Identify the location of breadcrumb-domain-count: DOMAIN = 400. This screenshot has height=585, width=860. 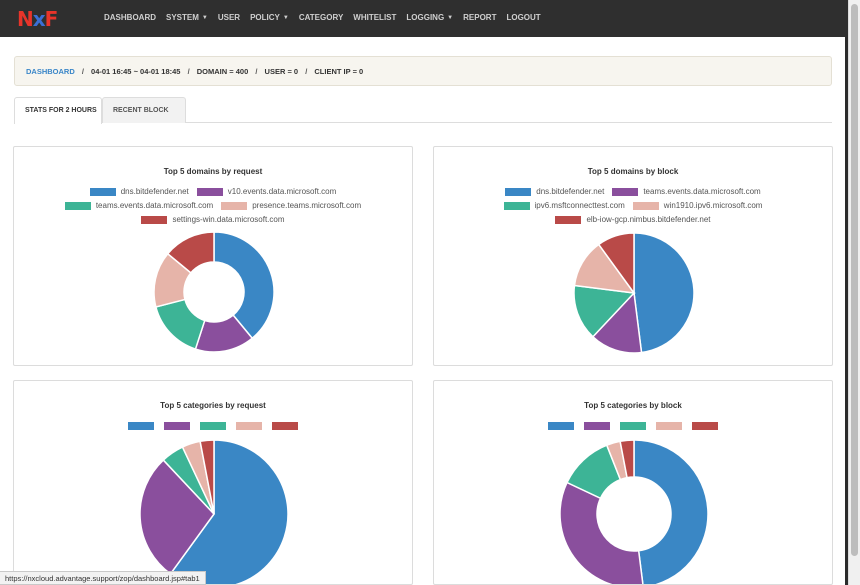
(222, 71).